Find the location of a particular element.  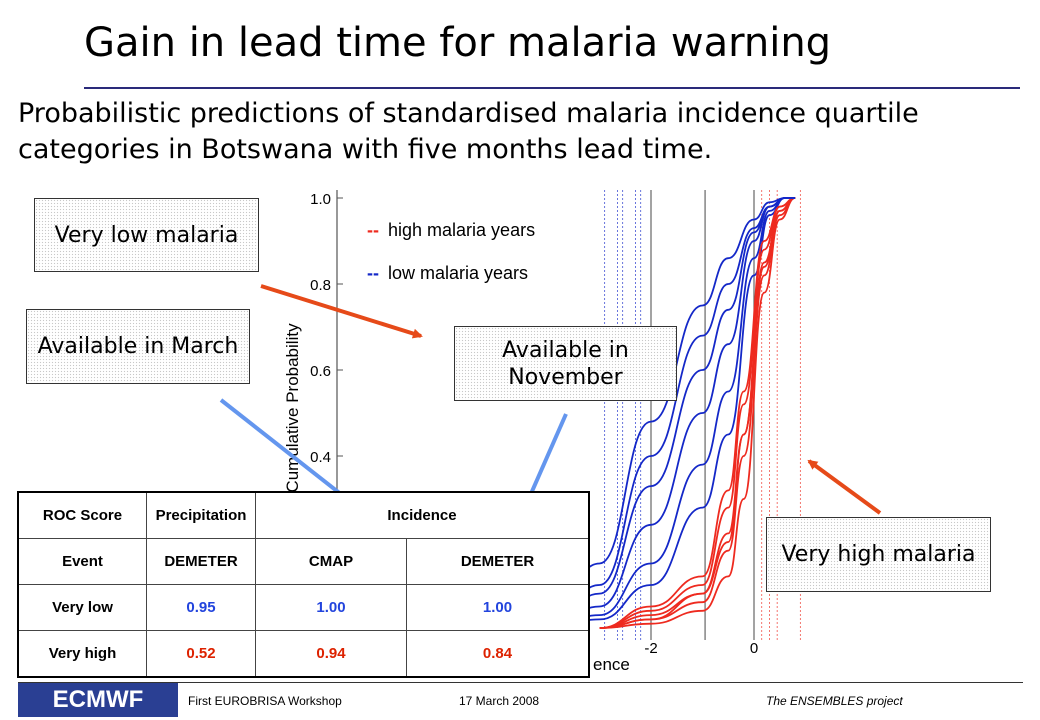

y-tick-label: 0.6 is located at coordinates (320, 371).